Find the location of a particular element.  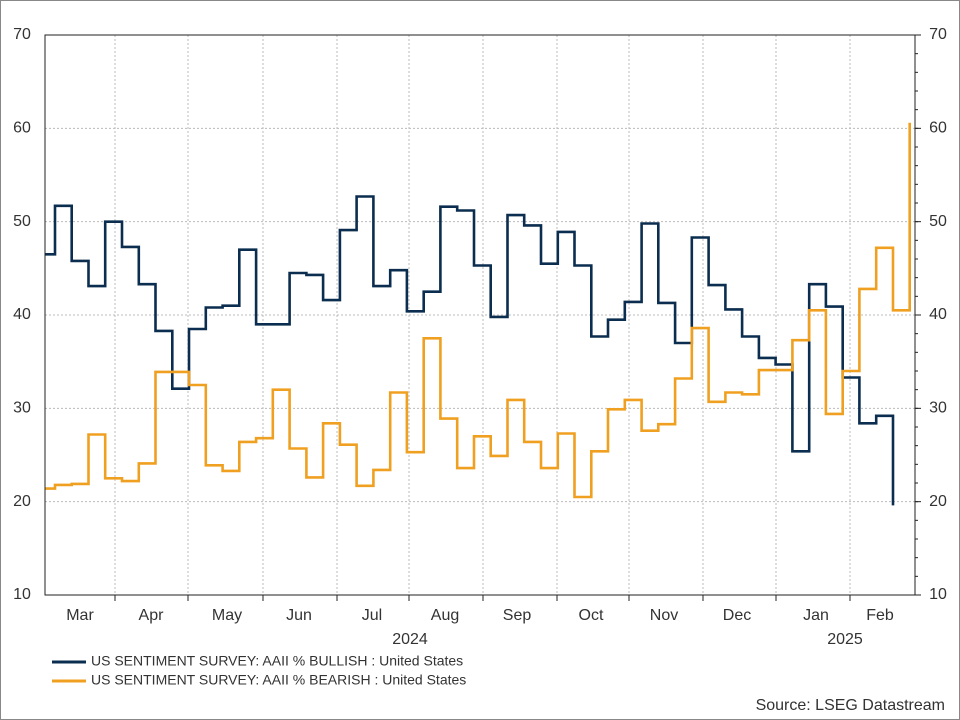

month-label: Mar is located at coordinates (80, 615).